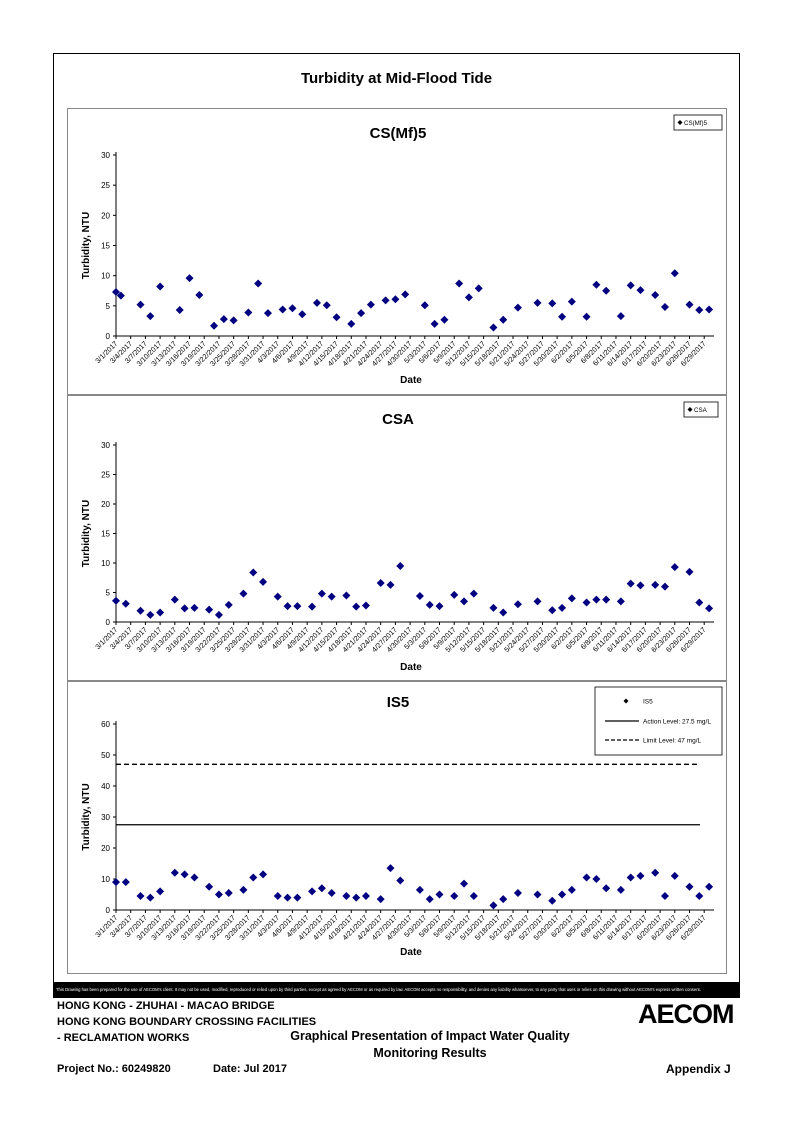 The height and width of the screenshot is (1122, 794). I want to click on y-tick-label: 20, so click(105, 215).